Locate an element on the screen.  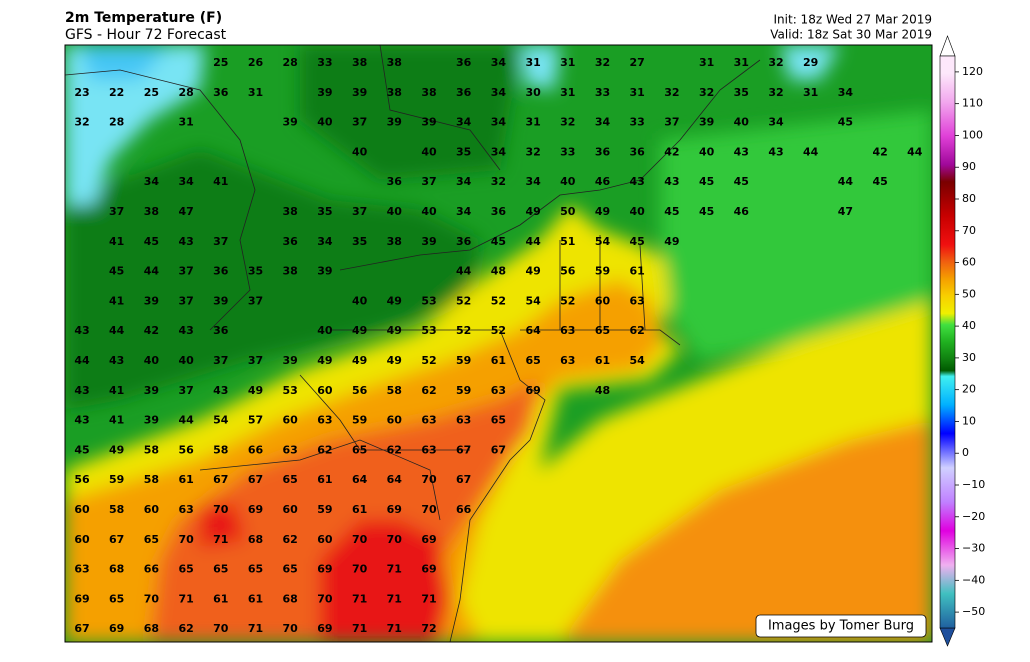
temperature-label: 56 is located at coordinates (360, 390).